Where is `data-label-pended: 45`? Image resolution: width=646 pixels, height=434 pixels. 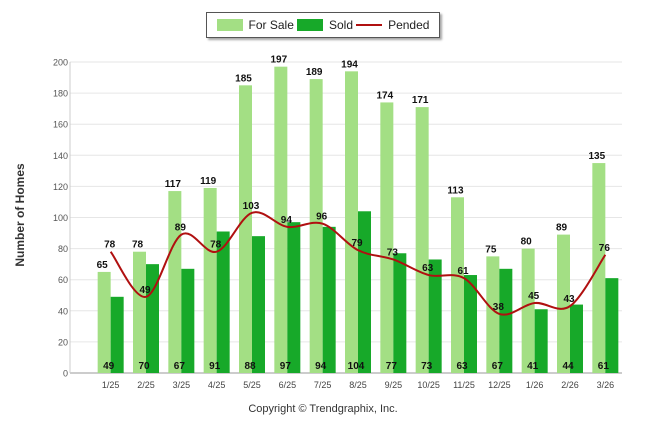
data-label-pended: 45 is located at coordinates (534, 296).